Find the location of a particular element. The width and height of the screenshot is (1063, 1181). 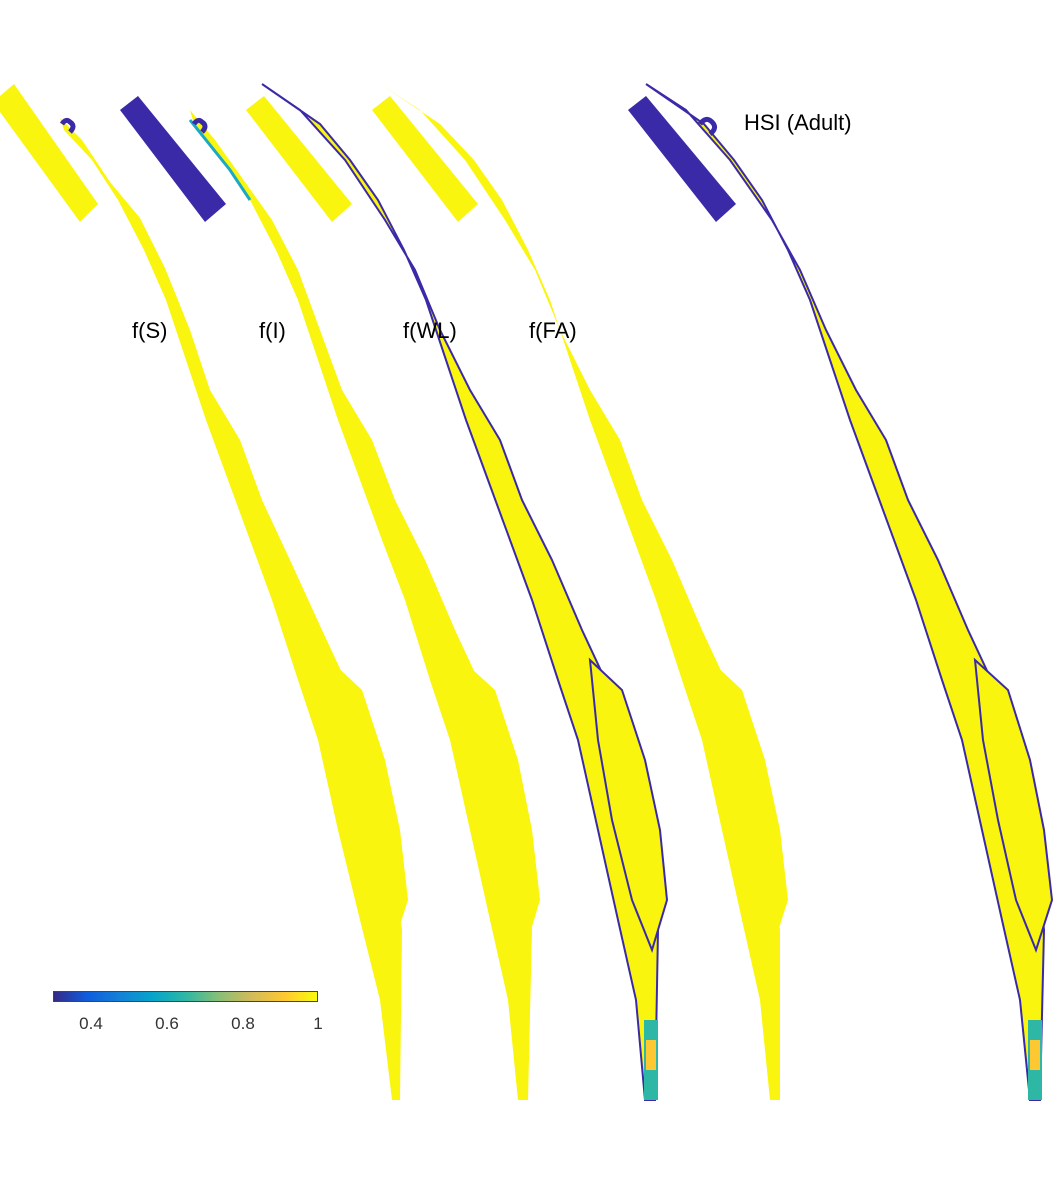

channel-edge is located at coordinates (220, 160).